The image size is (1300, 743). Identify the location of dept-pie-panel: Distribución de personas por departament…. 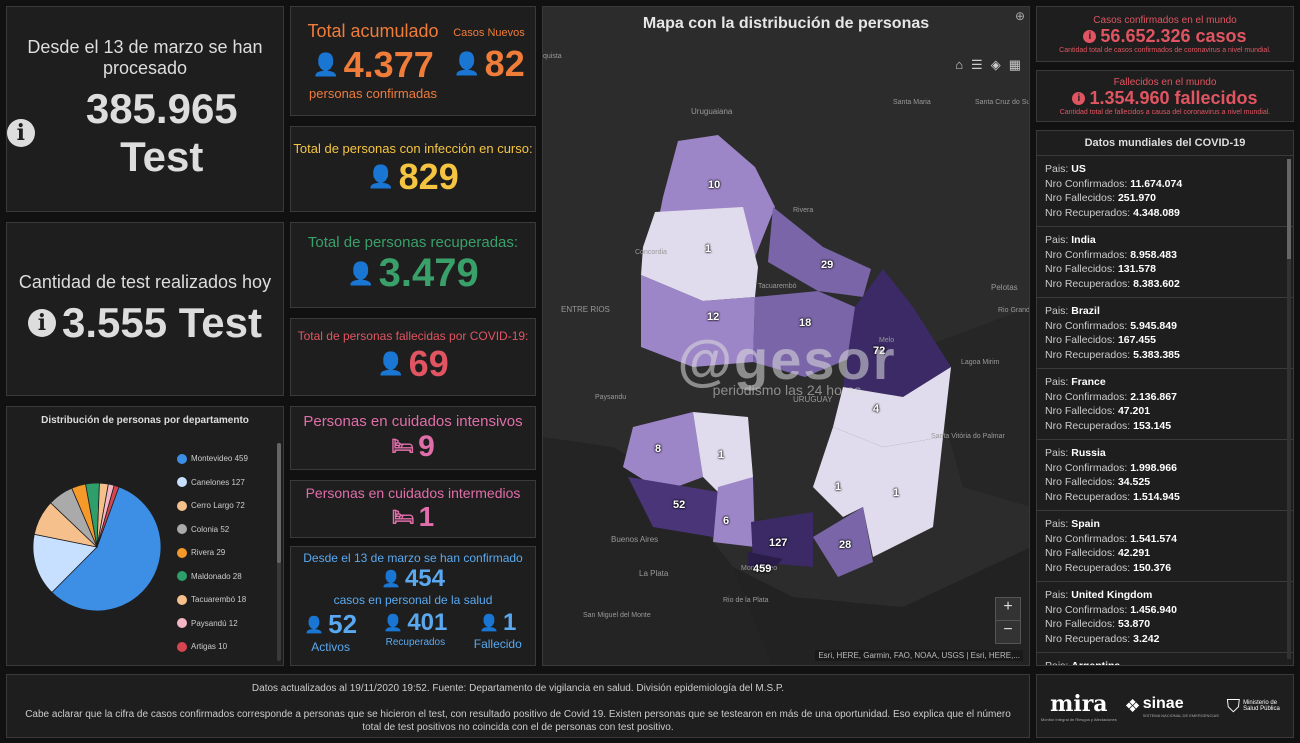
(145, 536).